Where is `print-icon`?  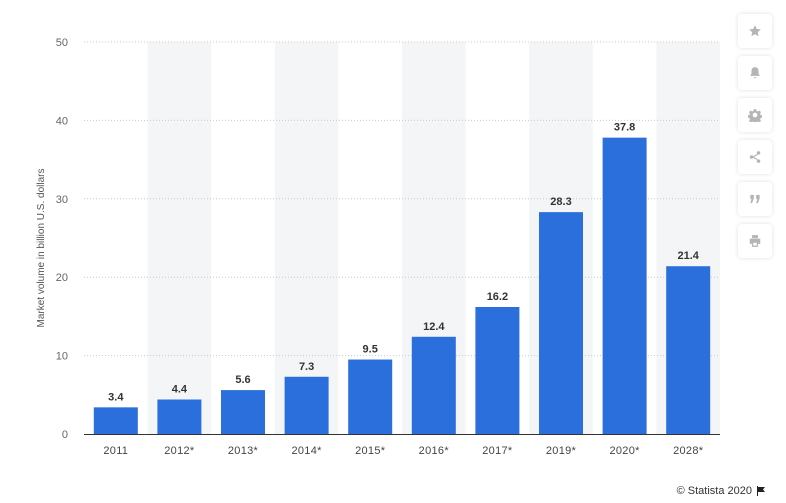
print-icon is located at coordinates (755, 241).